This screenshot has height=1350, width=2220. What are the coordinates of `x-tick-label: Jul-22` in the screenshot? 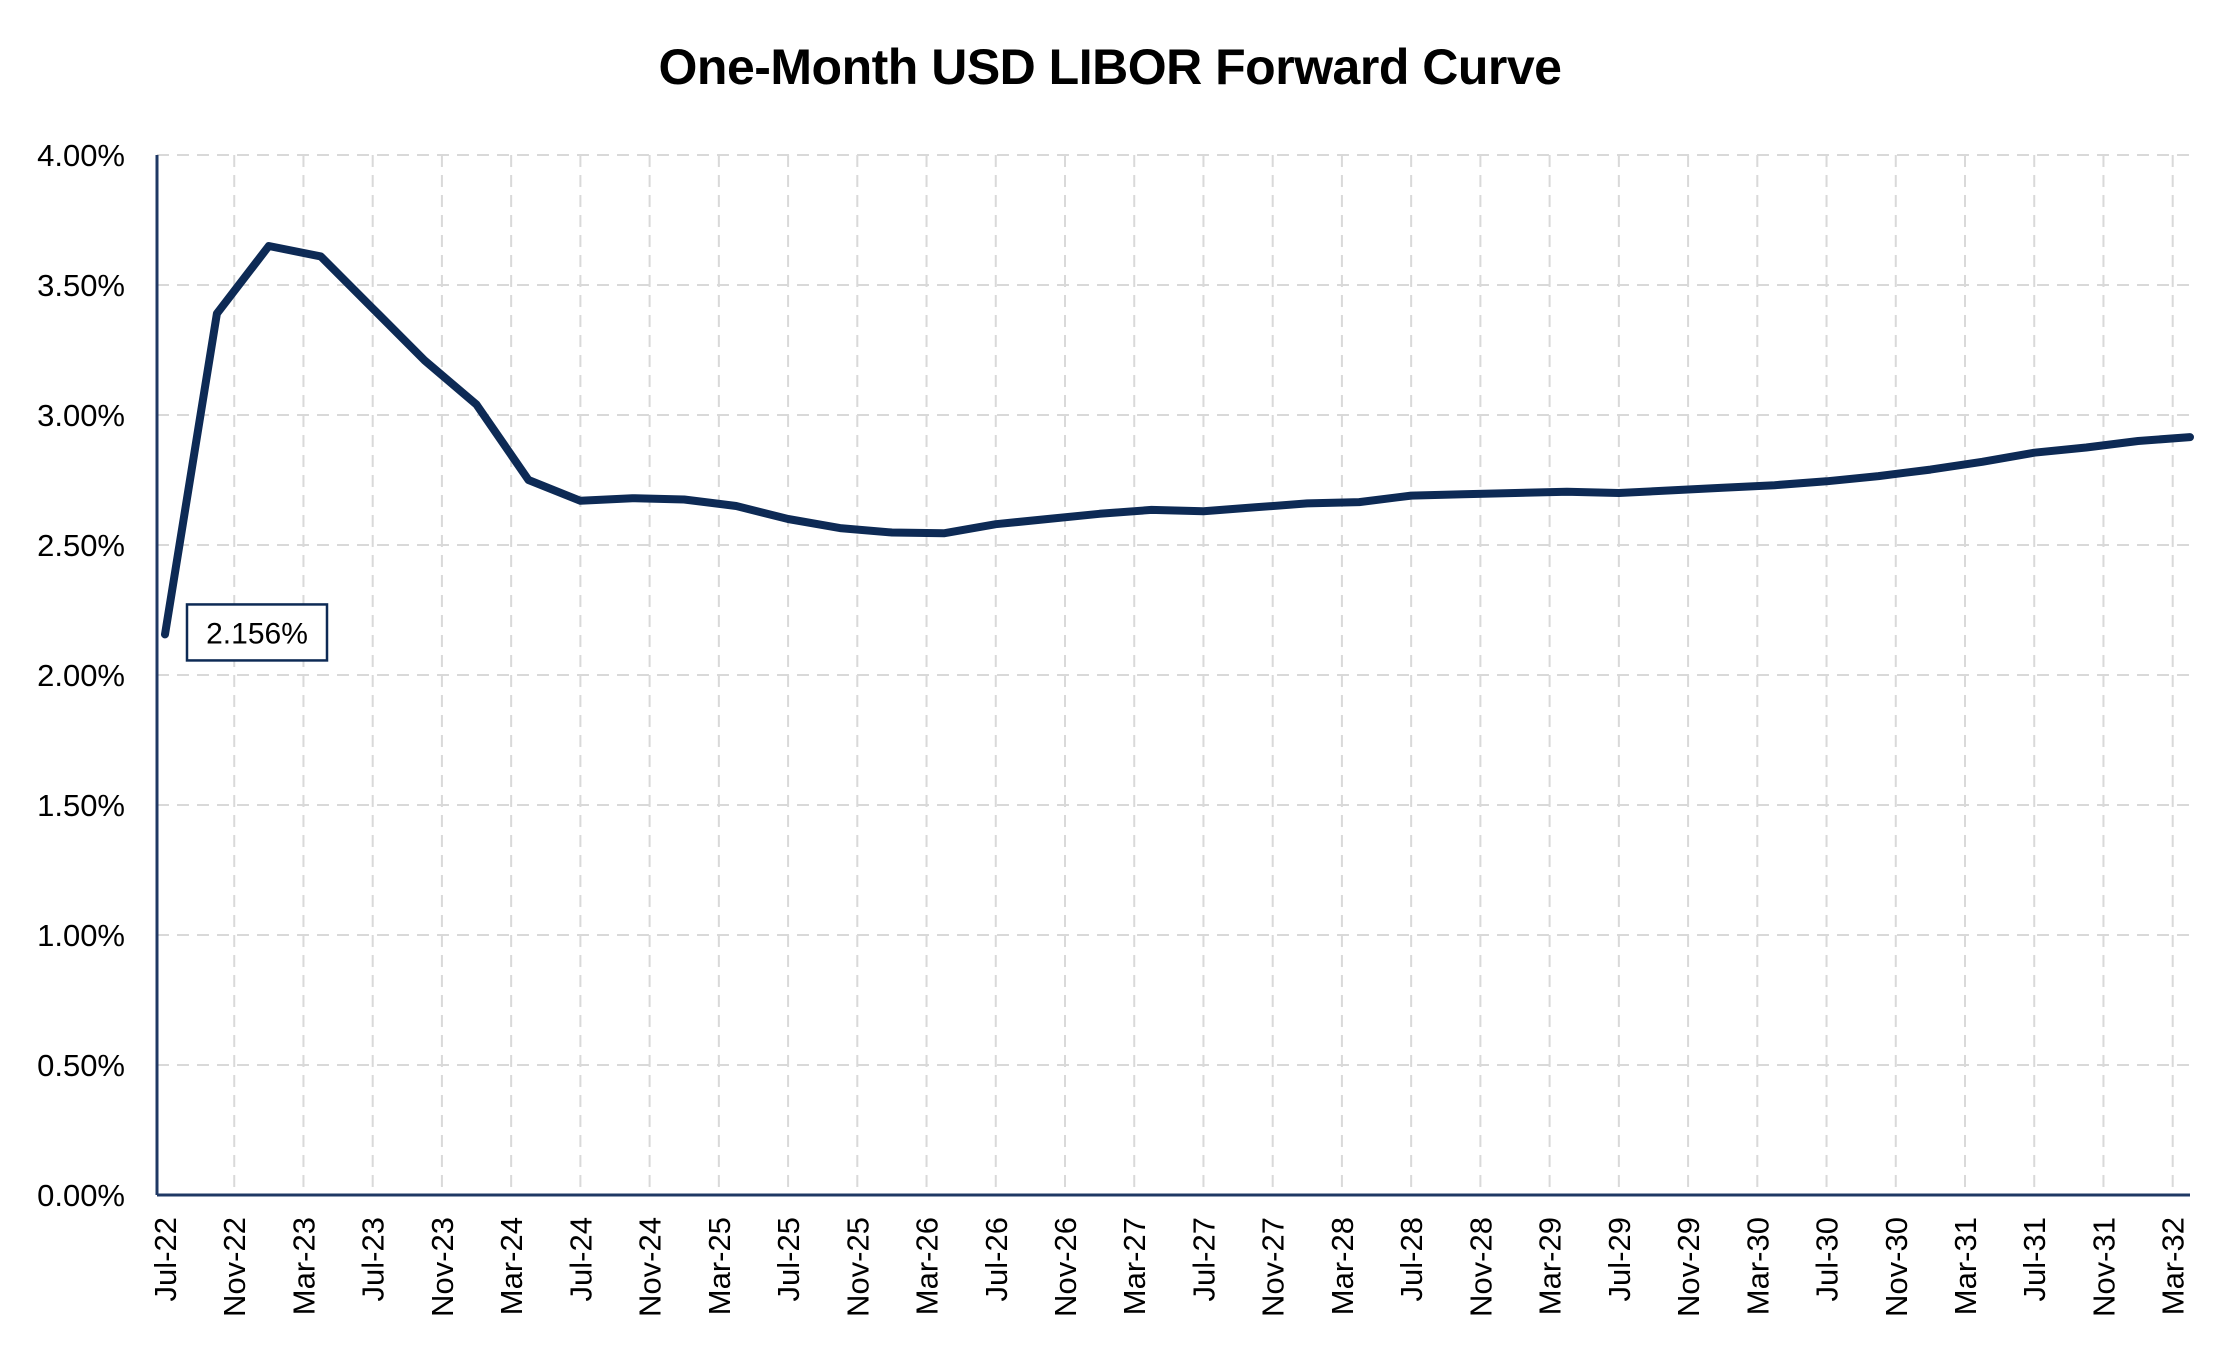 It's located at (165, 1259).